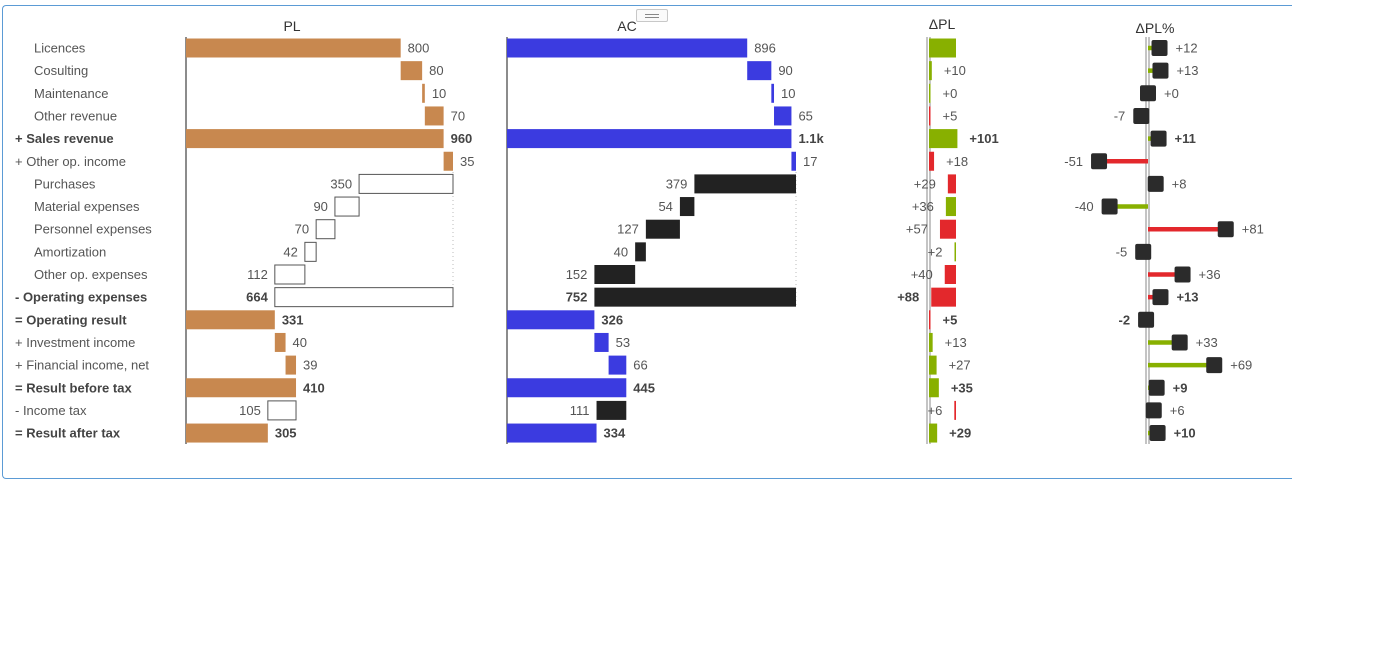  Describe the element at coordinates (60, 48) in the screenshot. I see `row-label: Licences` at that location.